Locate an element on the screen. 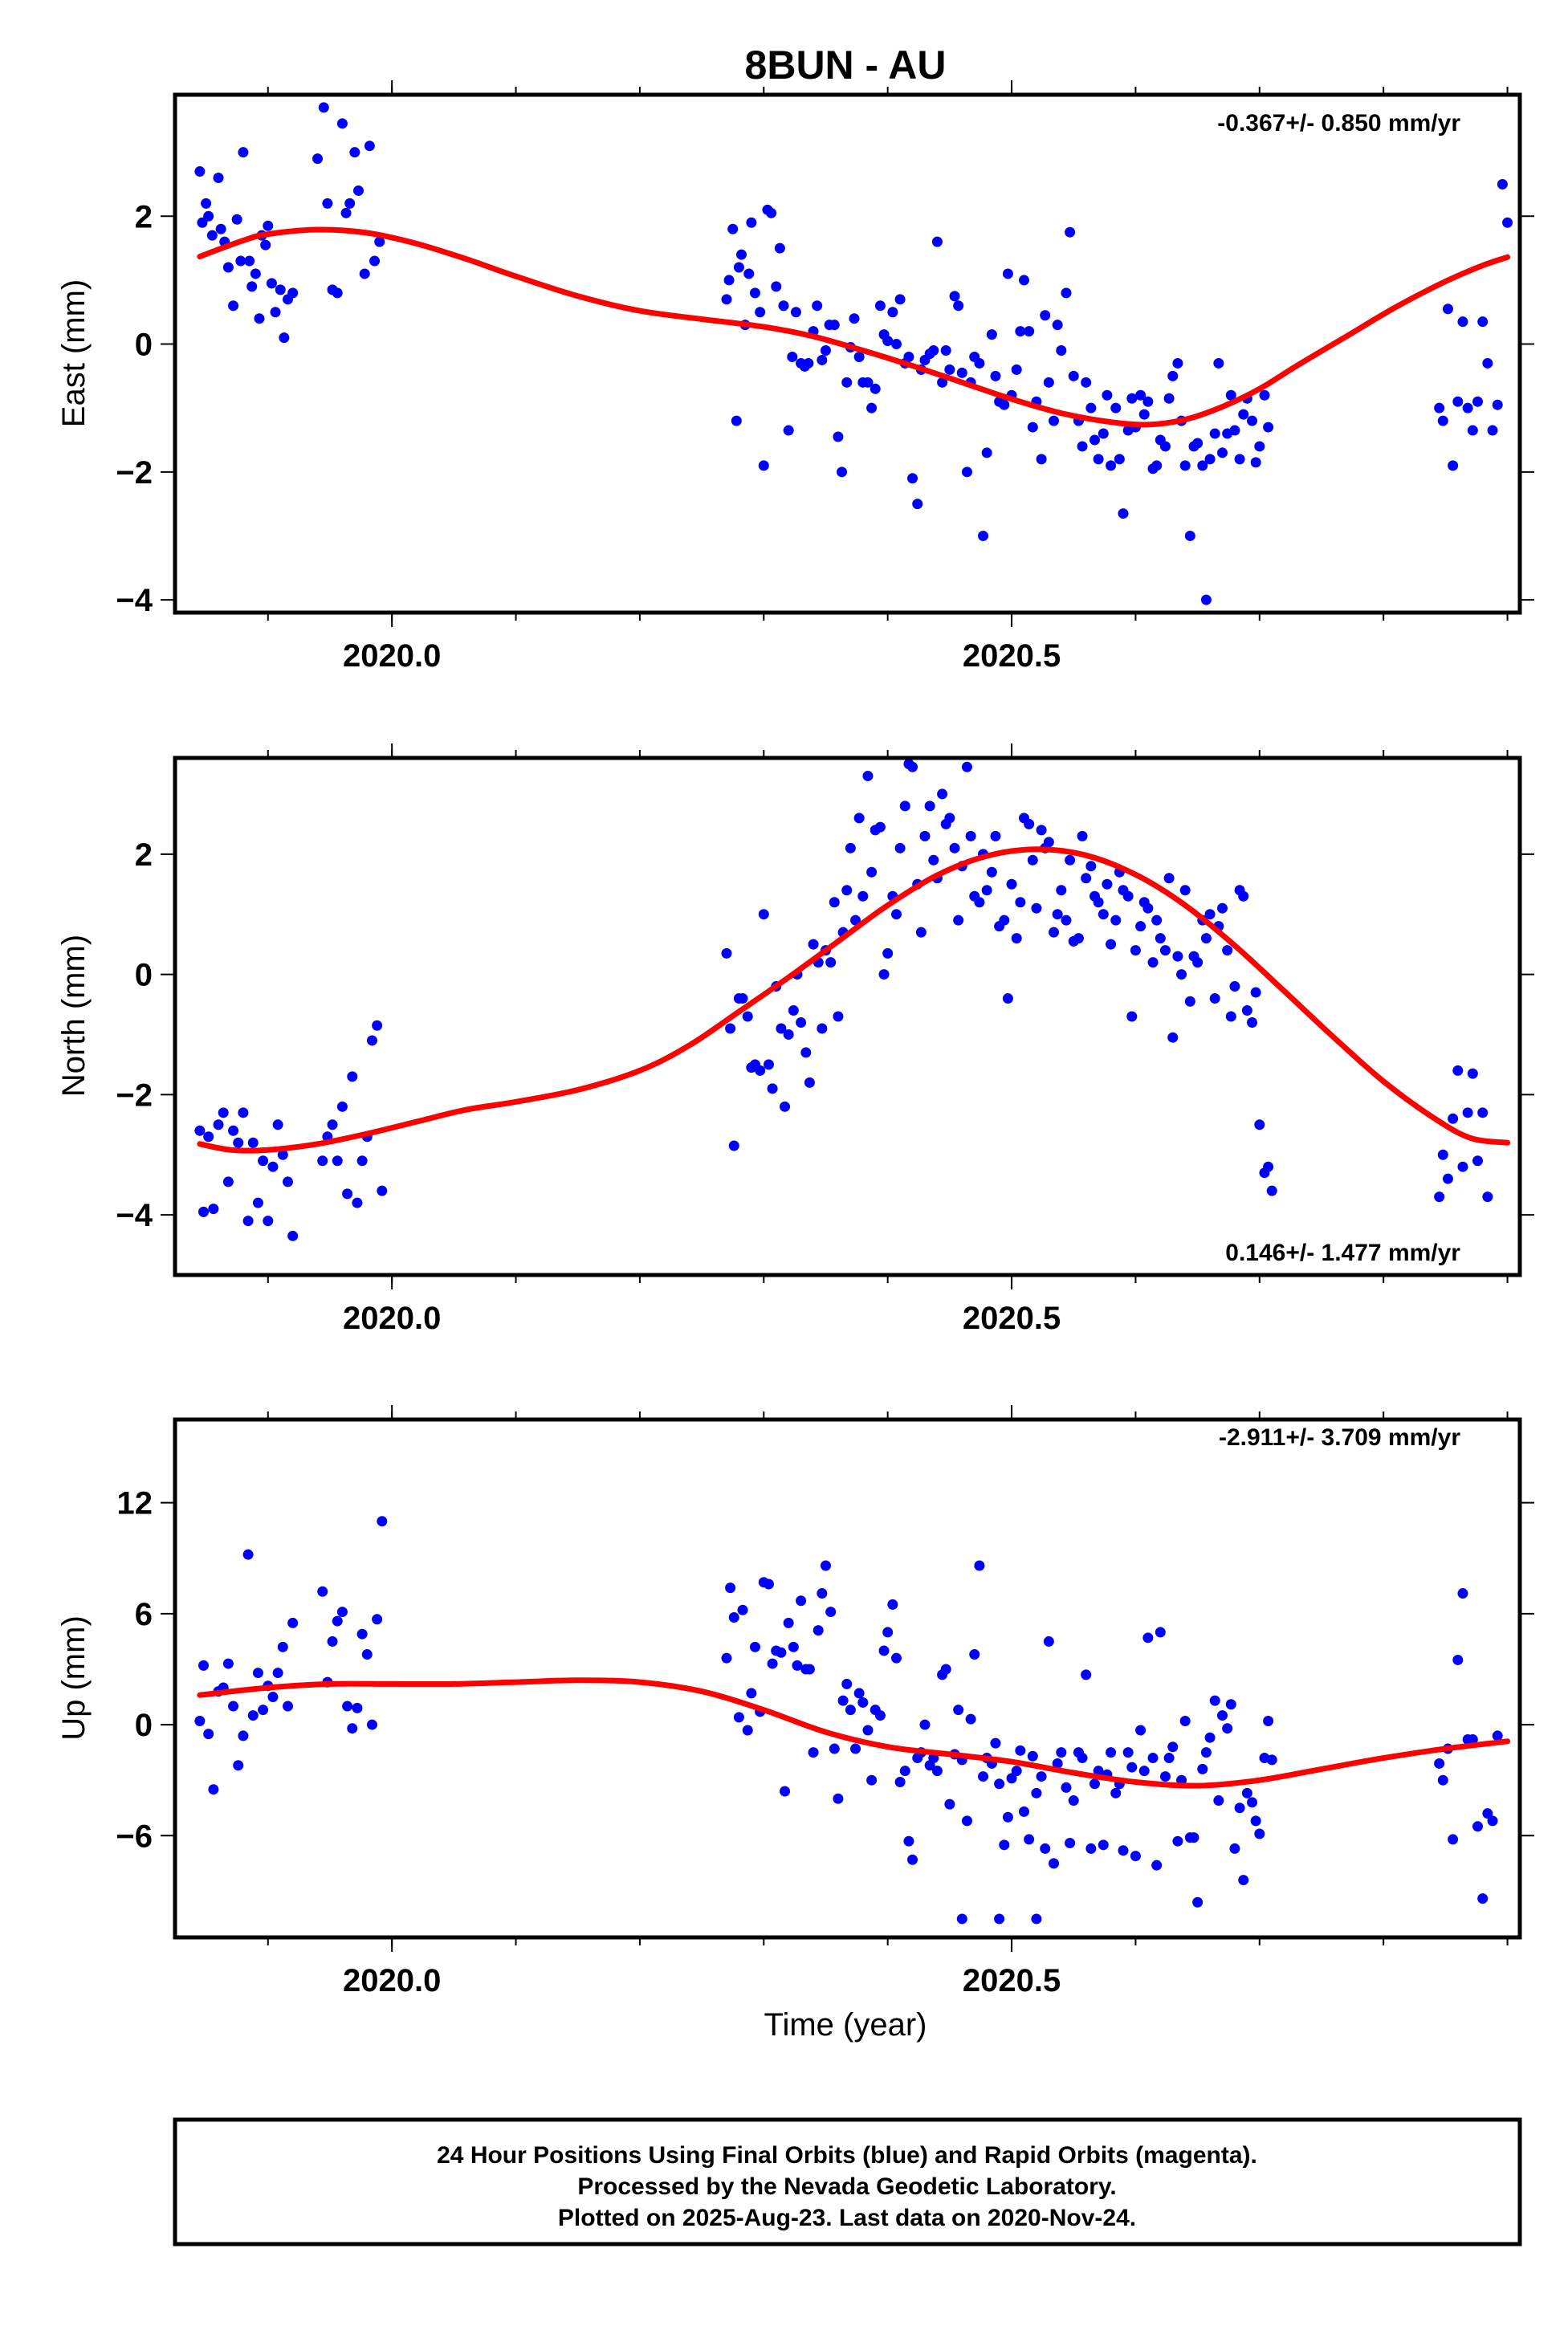 Image resolution: width=1568 pixels, height=2330 pixels. up-x-tick-label: 2020.0 is located at coordinates (392, 1980).